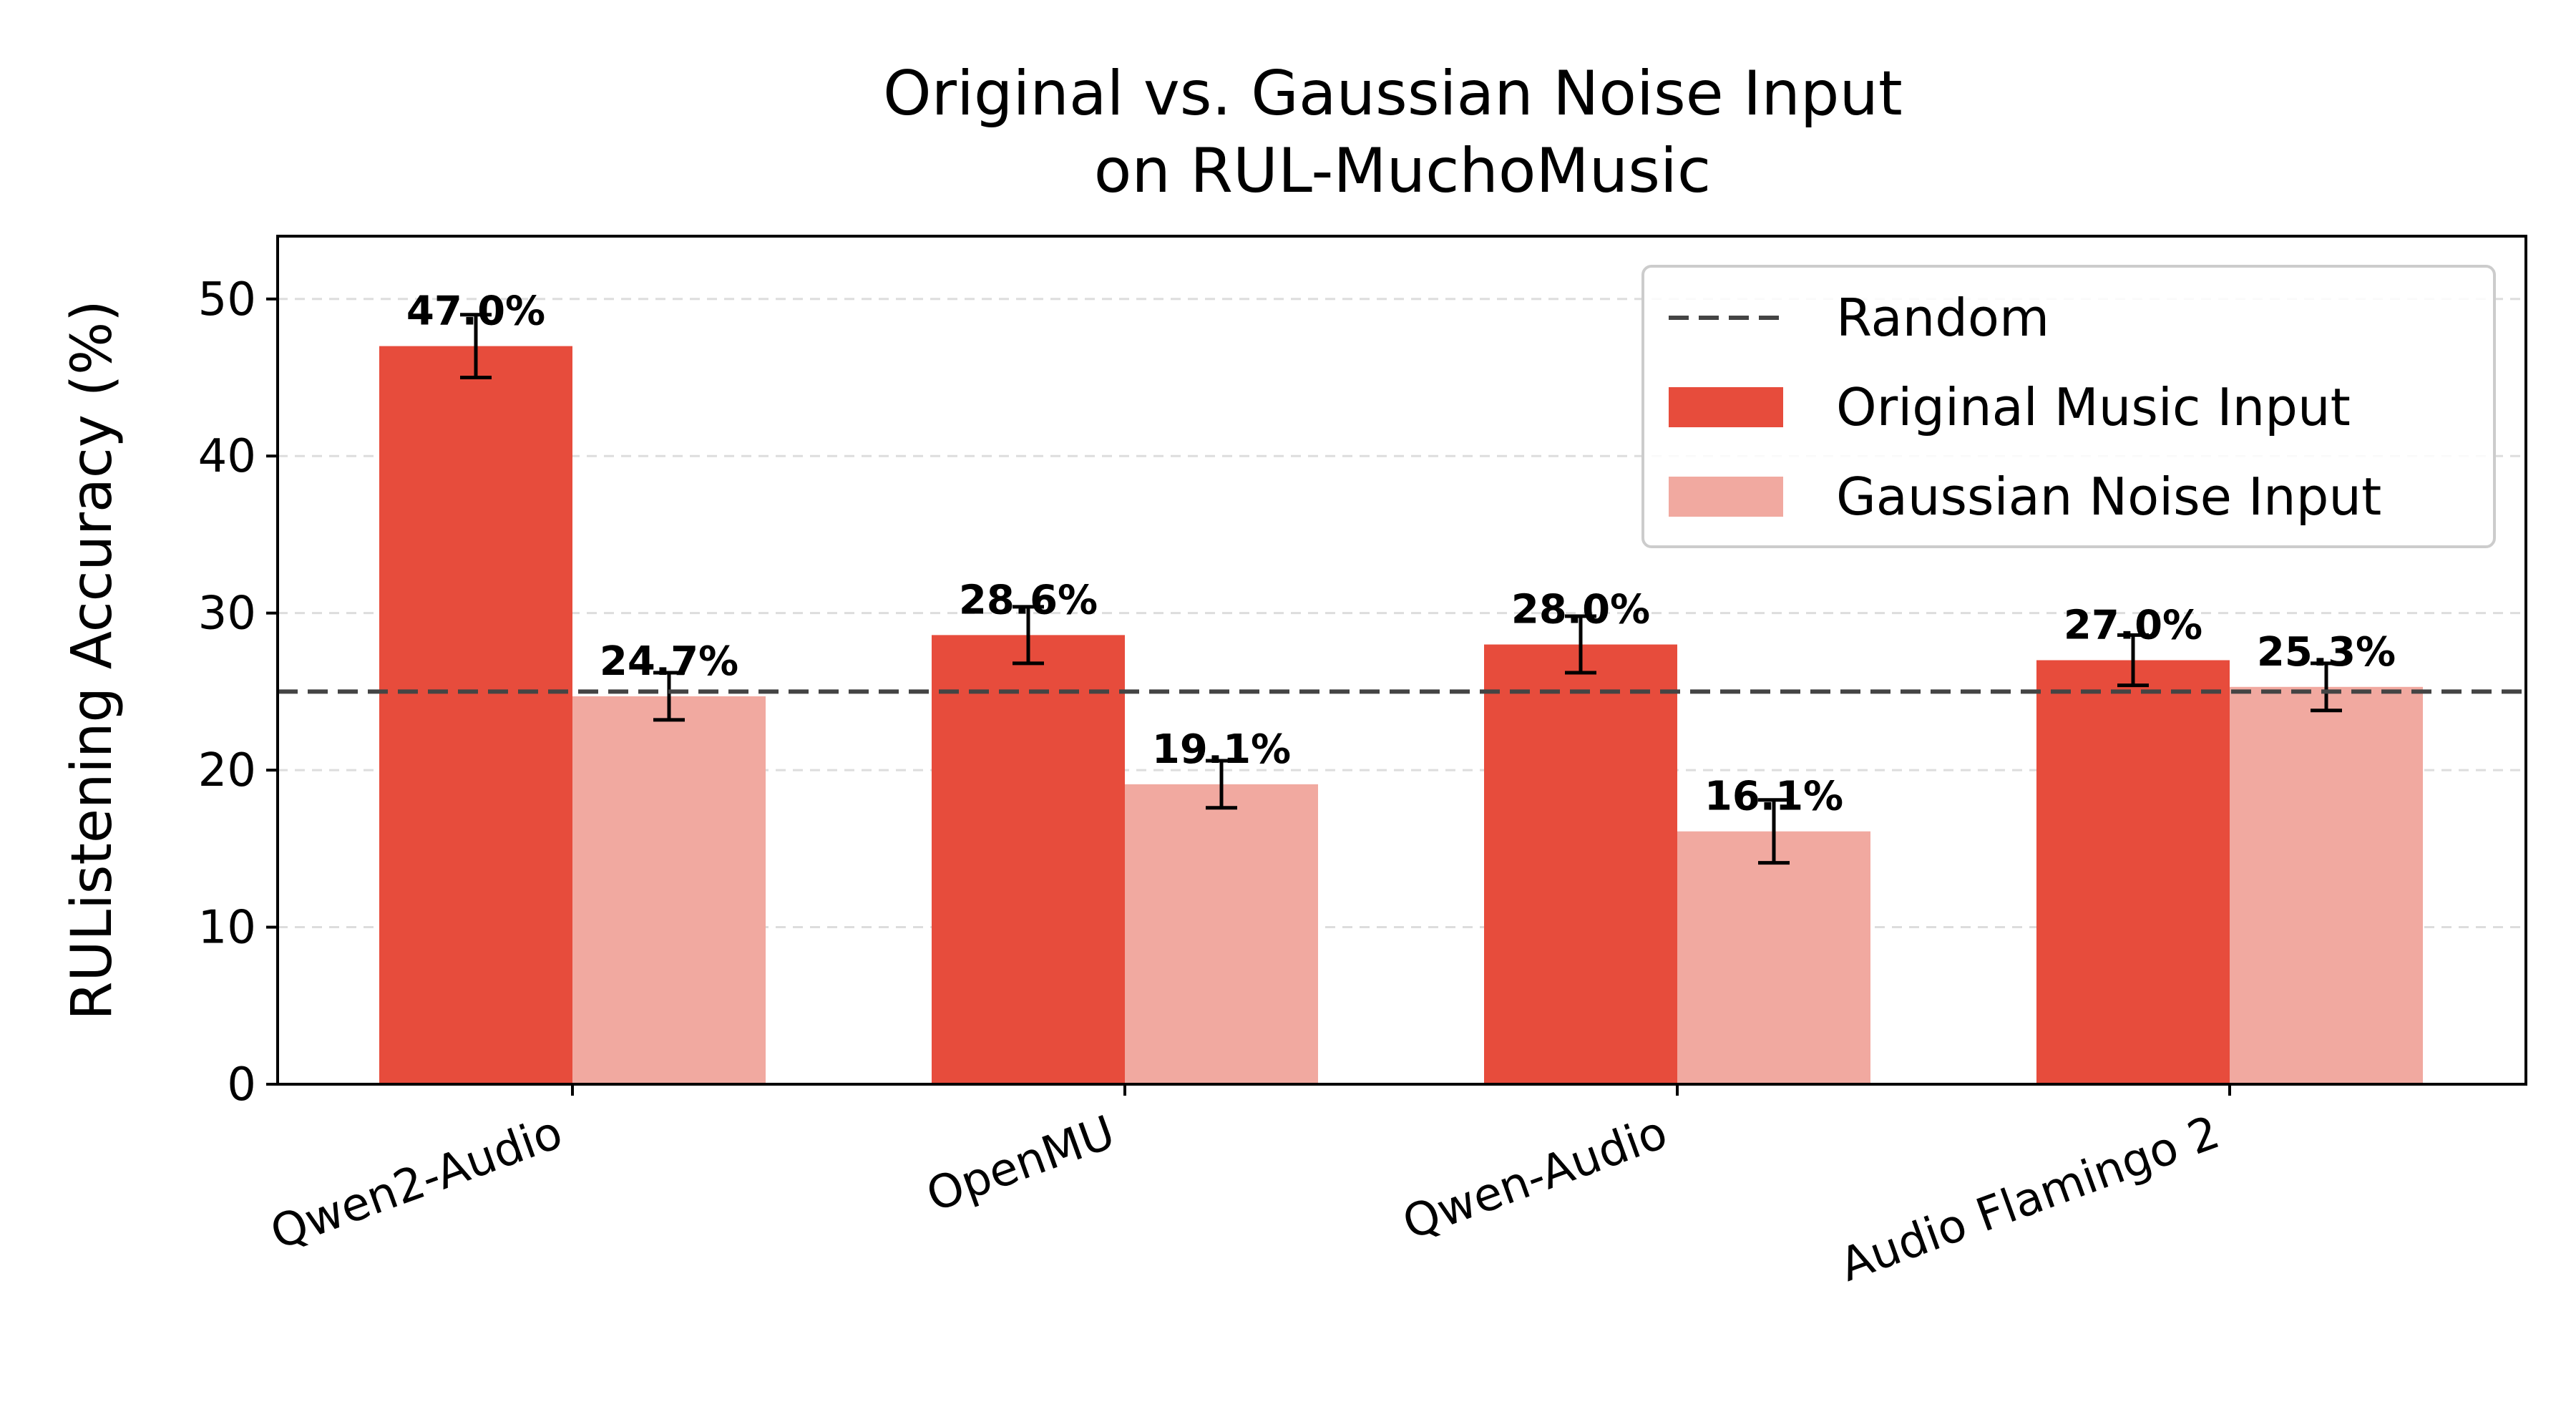  Describe the element at coordinates (1942, 318) in the screenshot. I see `legend-label: Random` at that location.